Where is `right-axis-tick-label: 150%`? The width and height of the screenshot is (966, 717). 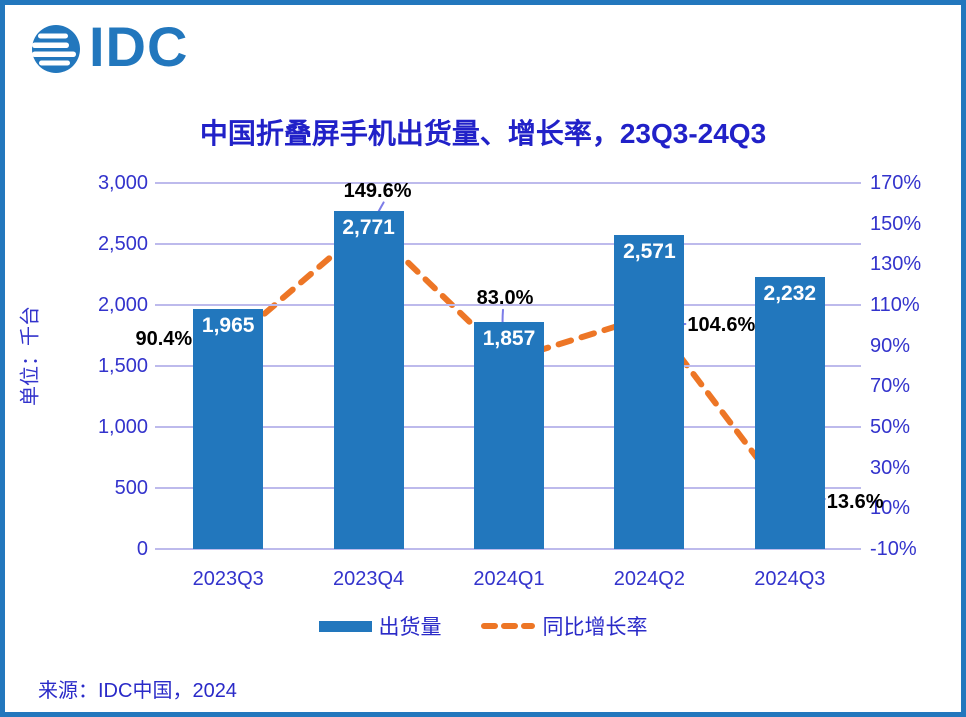
right-axis-tick-label: 150% is located at coordinates (896, 223).